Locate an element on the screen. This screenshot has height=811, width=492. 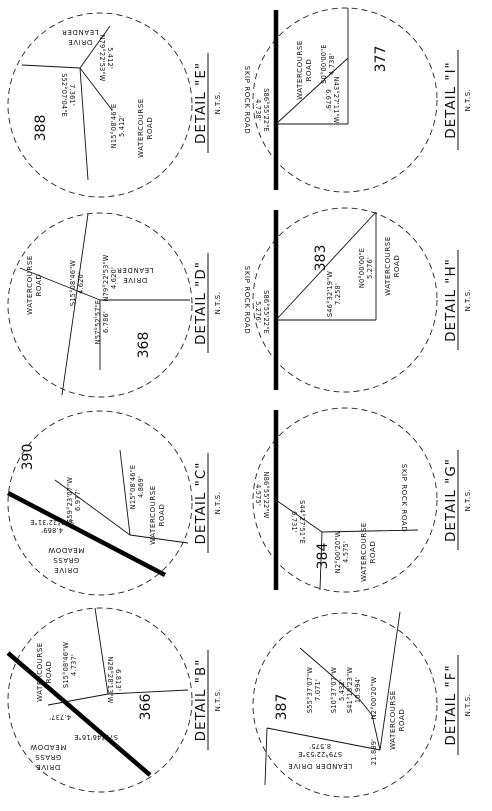
detail-f-bearing-label: N2°00'20"W is located at coordinates (374, 697).